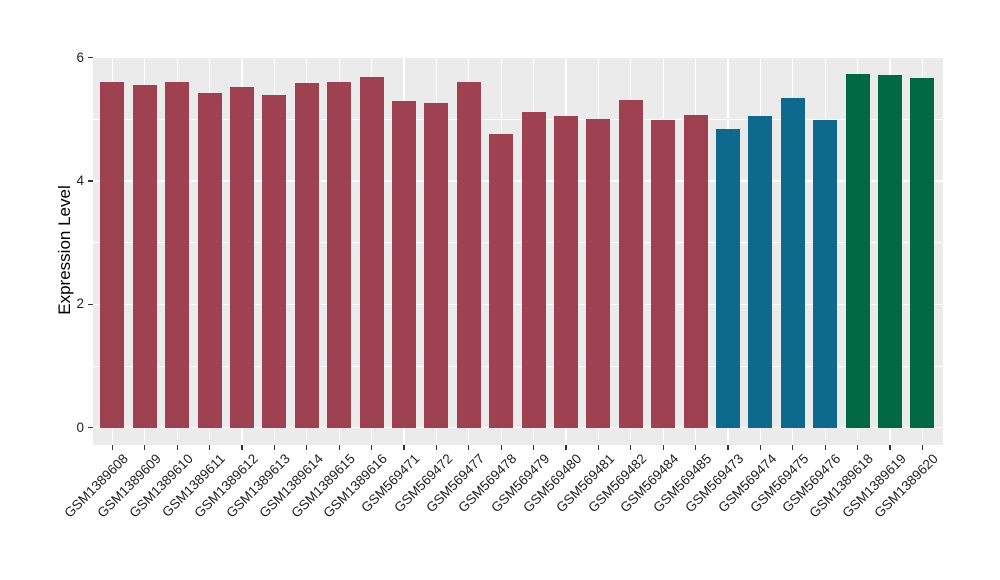 The width and height of the screenshot is (1000, 580). I want to click on bar-GSM1389612, so click(242, 257).